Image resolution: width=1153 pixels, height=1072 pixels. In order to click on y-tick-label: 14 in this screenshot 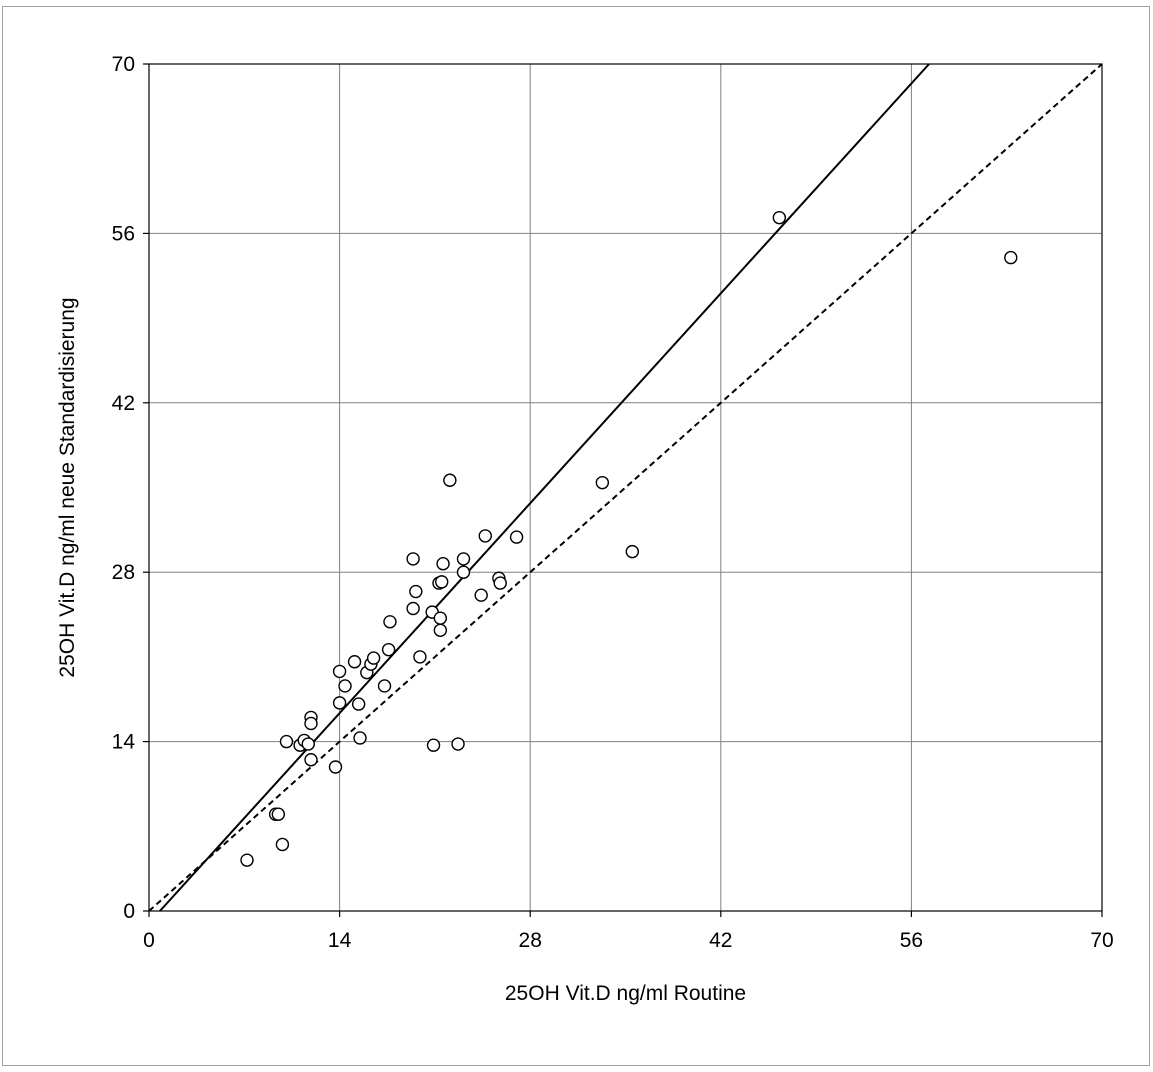, I will do `click(124, 742)`.